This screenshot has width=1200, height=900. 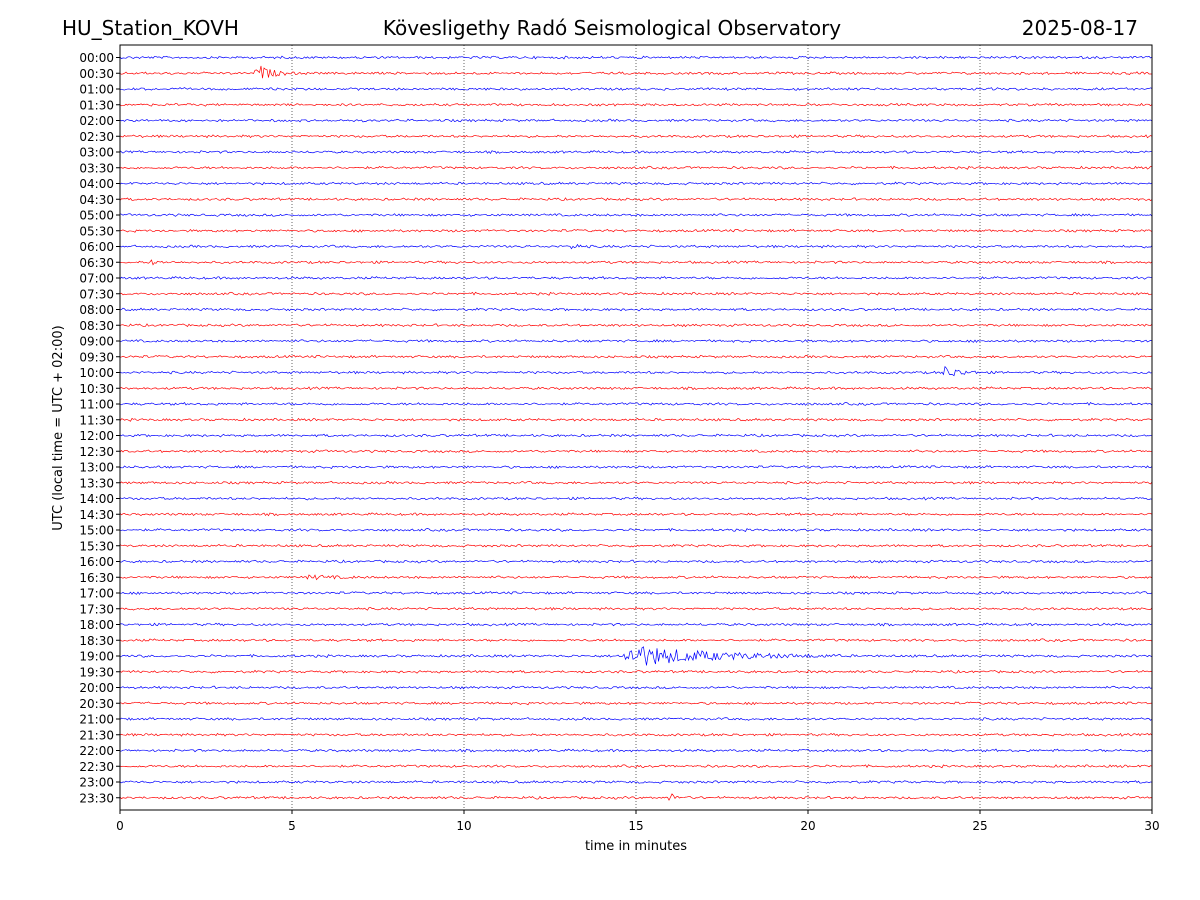 I want to click on row-label: 05:30, so click(x=96, y=231).